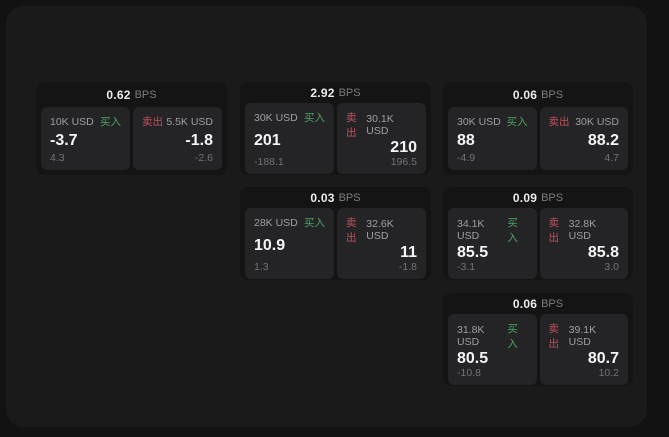  I want to click on buy-size-label: 34.1K USD, so click(471, 230).